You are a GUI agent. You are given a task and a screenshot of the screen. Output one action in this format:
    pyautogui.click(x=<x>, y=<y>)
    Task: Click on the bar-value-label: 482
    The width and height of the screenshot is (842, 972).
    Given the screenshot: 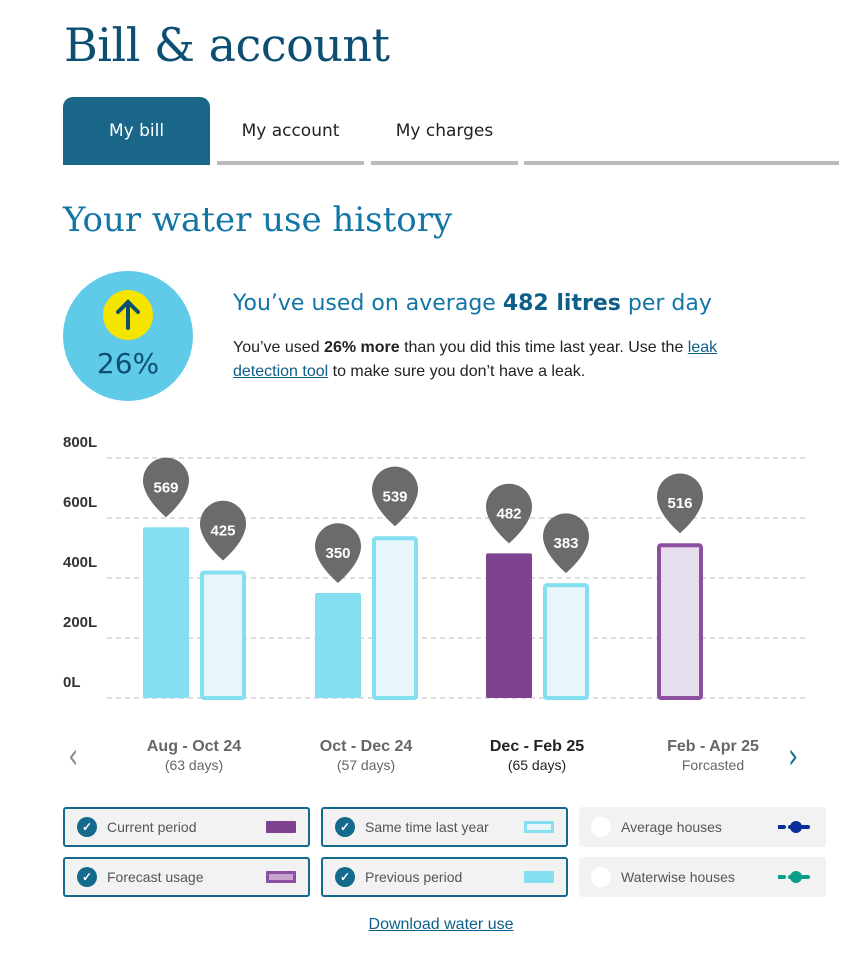 What is the action you would take?
    pyautogui.click(x=508, y=513)
    